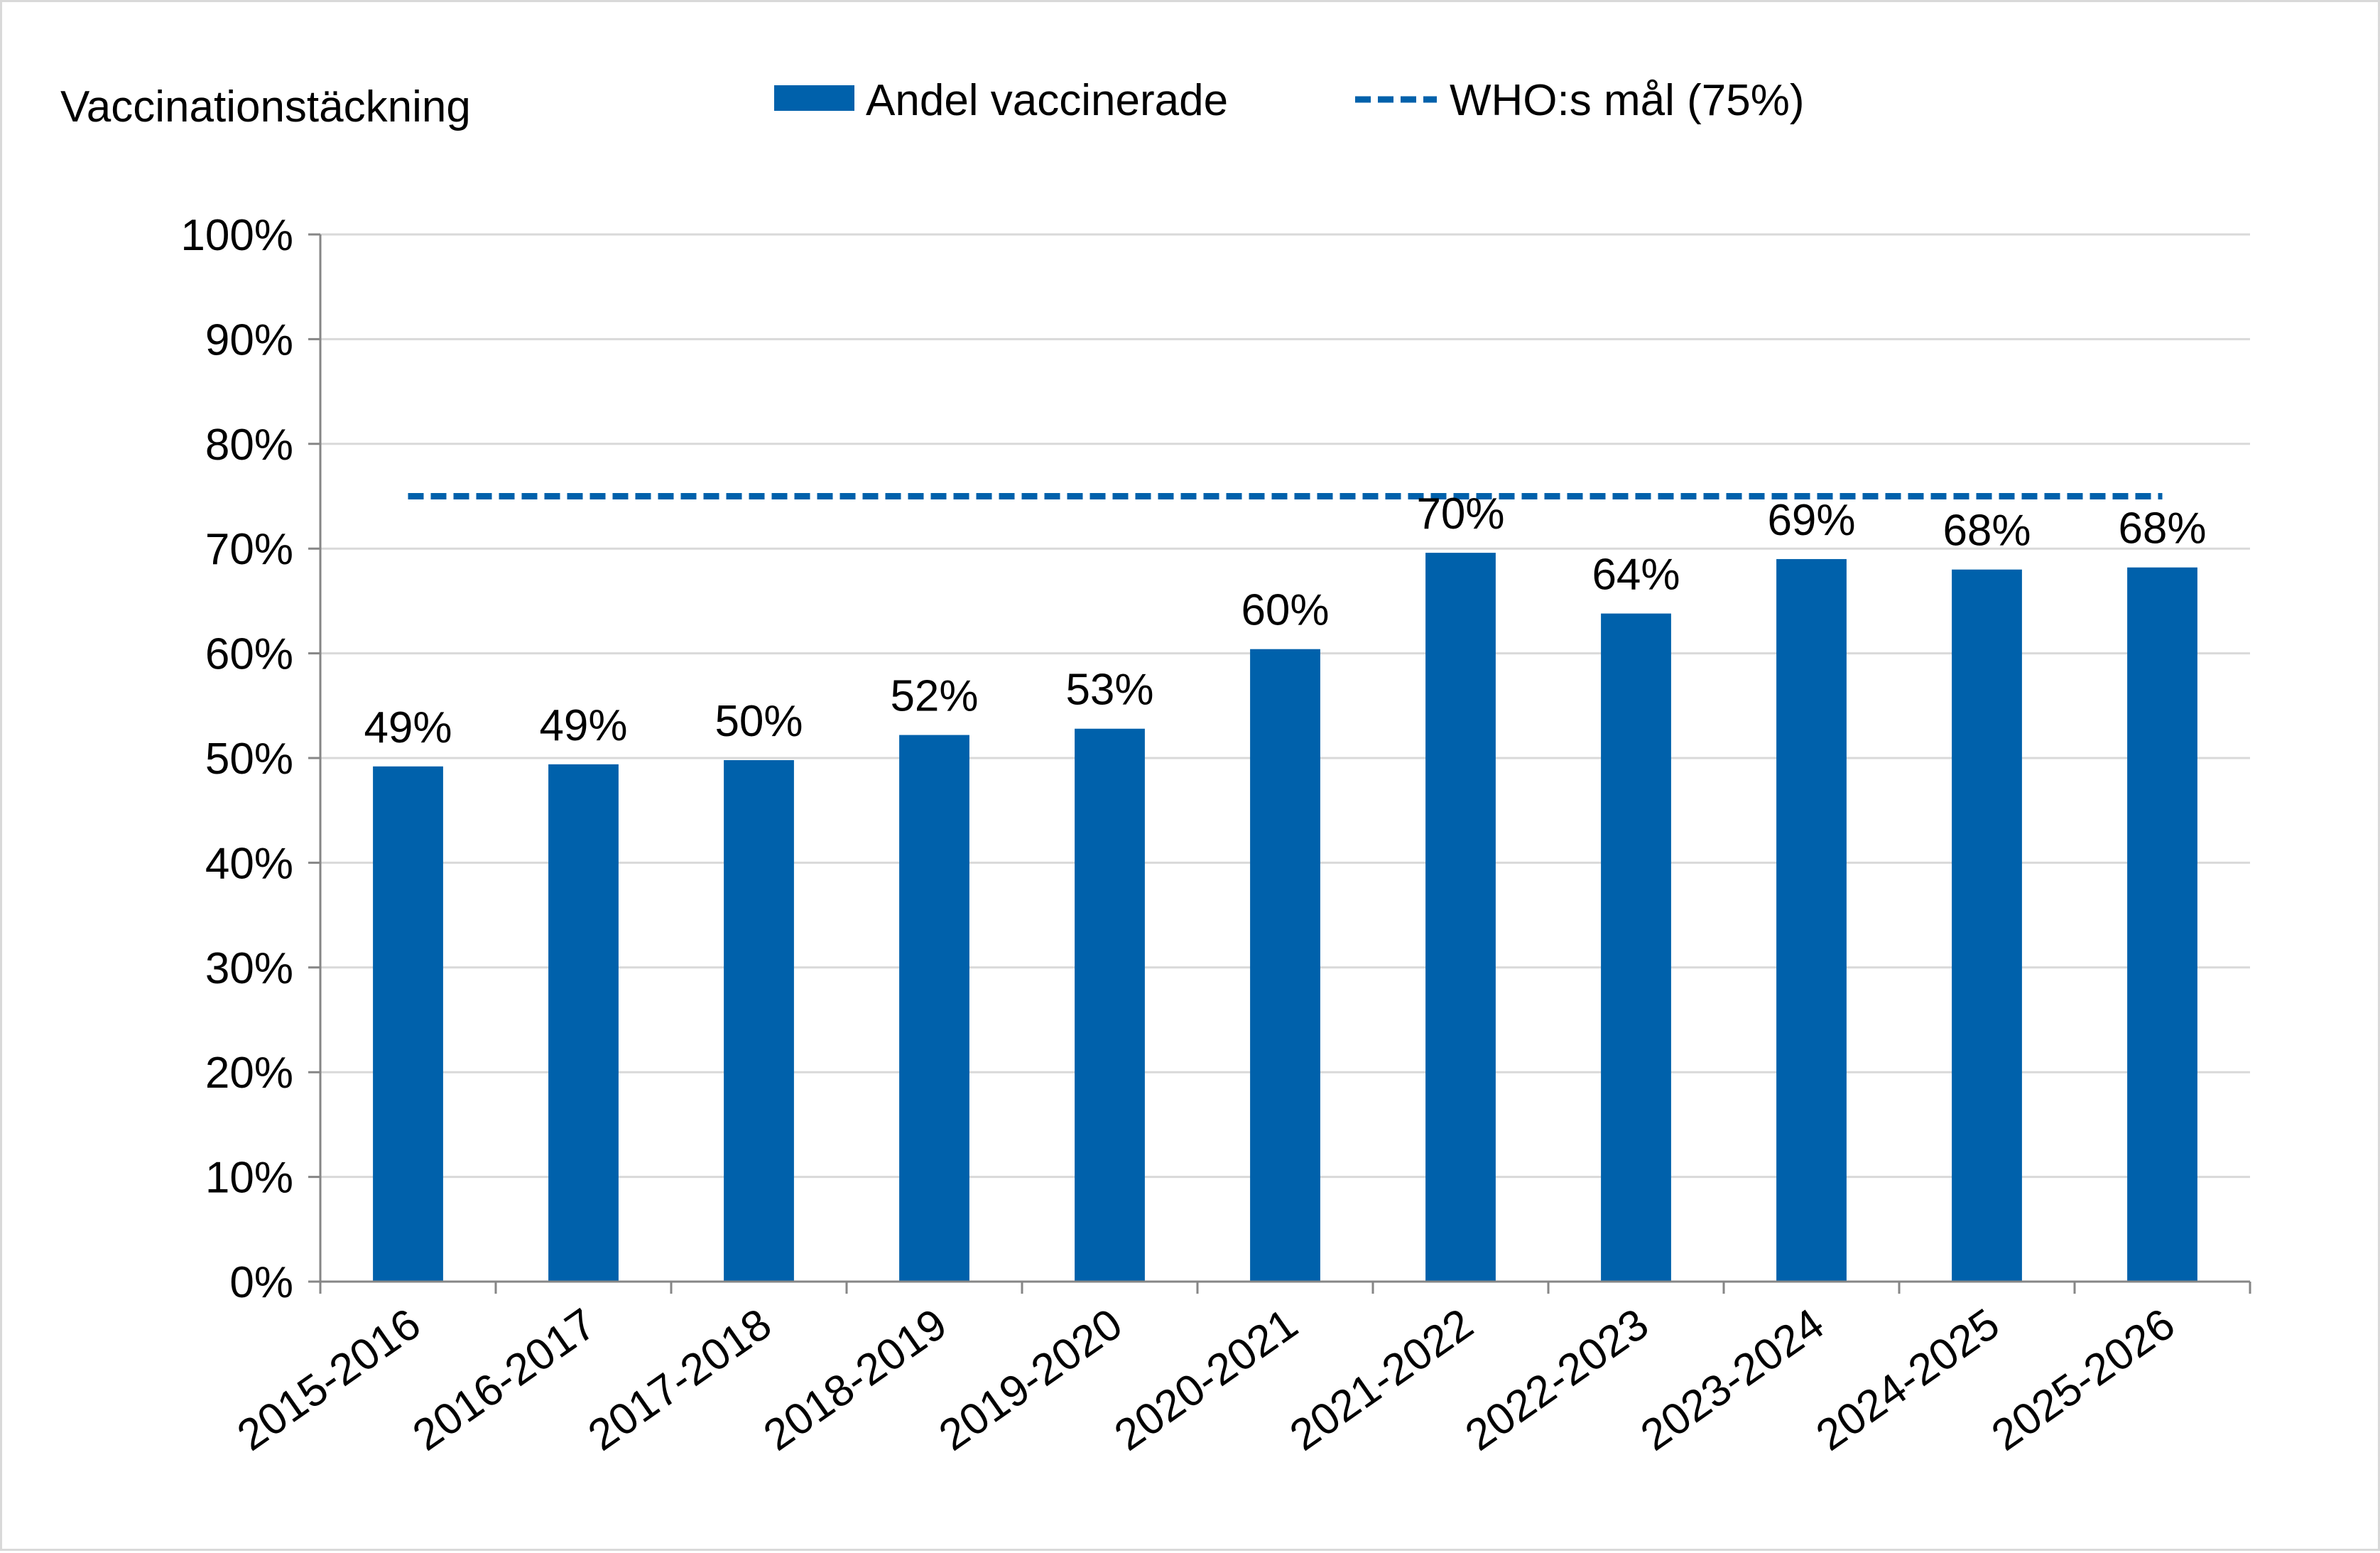 This screenshot has height=1553, width=2380. I want to click on x-tick-label: 2022-2023, so click(1557, 1380).